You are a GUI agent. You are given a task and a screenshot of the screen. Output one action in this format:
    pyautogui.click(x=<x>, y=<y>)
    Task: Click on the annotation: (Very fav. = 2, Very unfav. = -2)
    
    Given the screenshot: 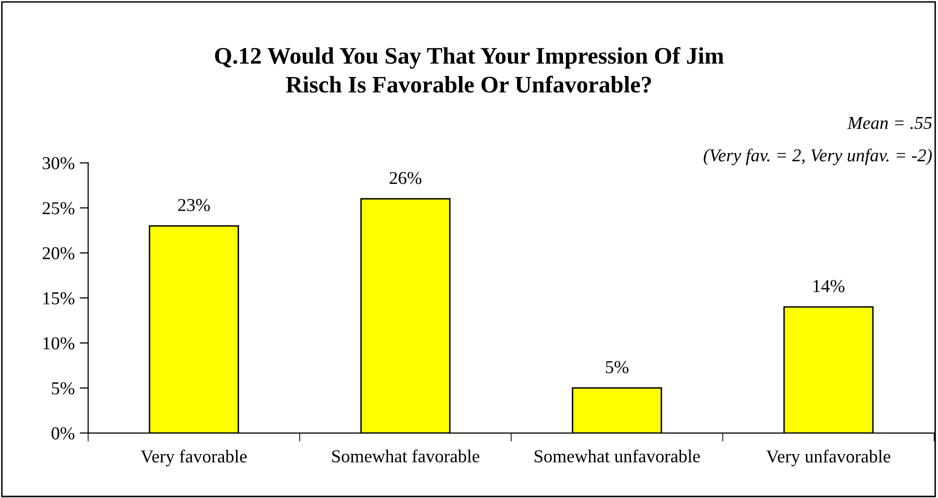 What is the action you would take?
    pyautogui.click(x=818, y=157)
    